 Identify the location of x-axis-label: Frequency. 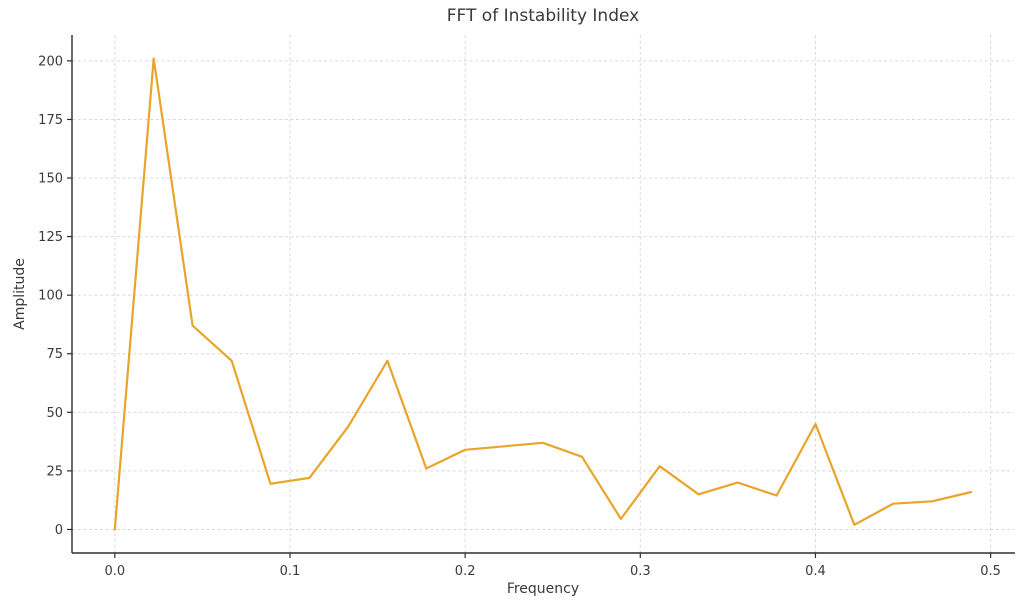
(543, 589).